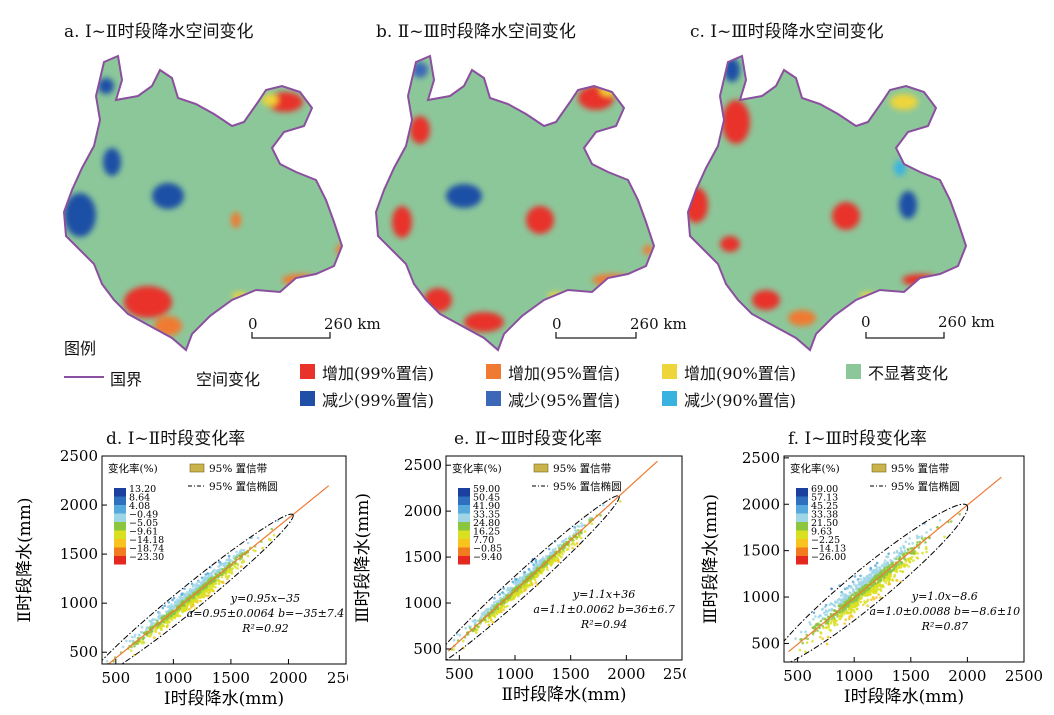  What do you see at coordinates (528, 439) in the screenshot?
I see `chart-e-title: e. Ⅱ~Ⅲ时段变化率` at bounding box center [528, 439].